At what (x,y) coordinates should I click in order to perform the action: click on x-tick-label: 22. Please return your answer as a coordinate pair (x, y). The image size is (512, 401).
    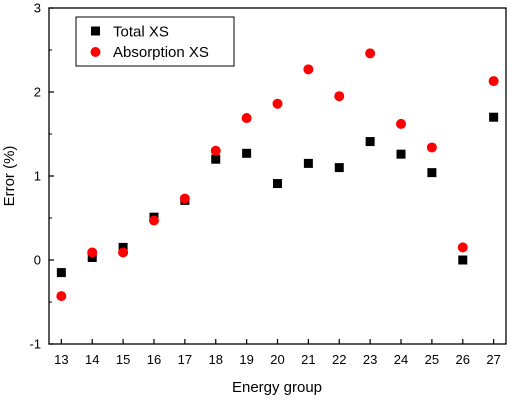
    Looking at the image, I should click on (339, 359).